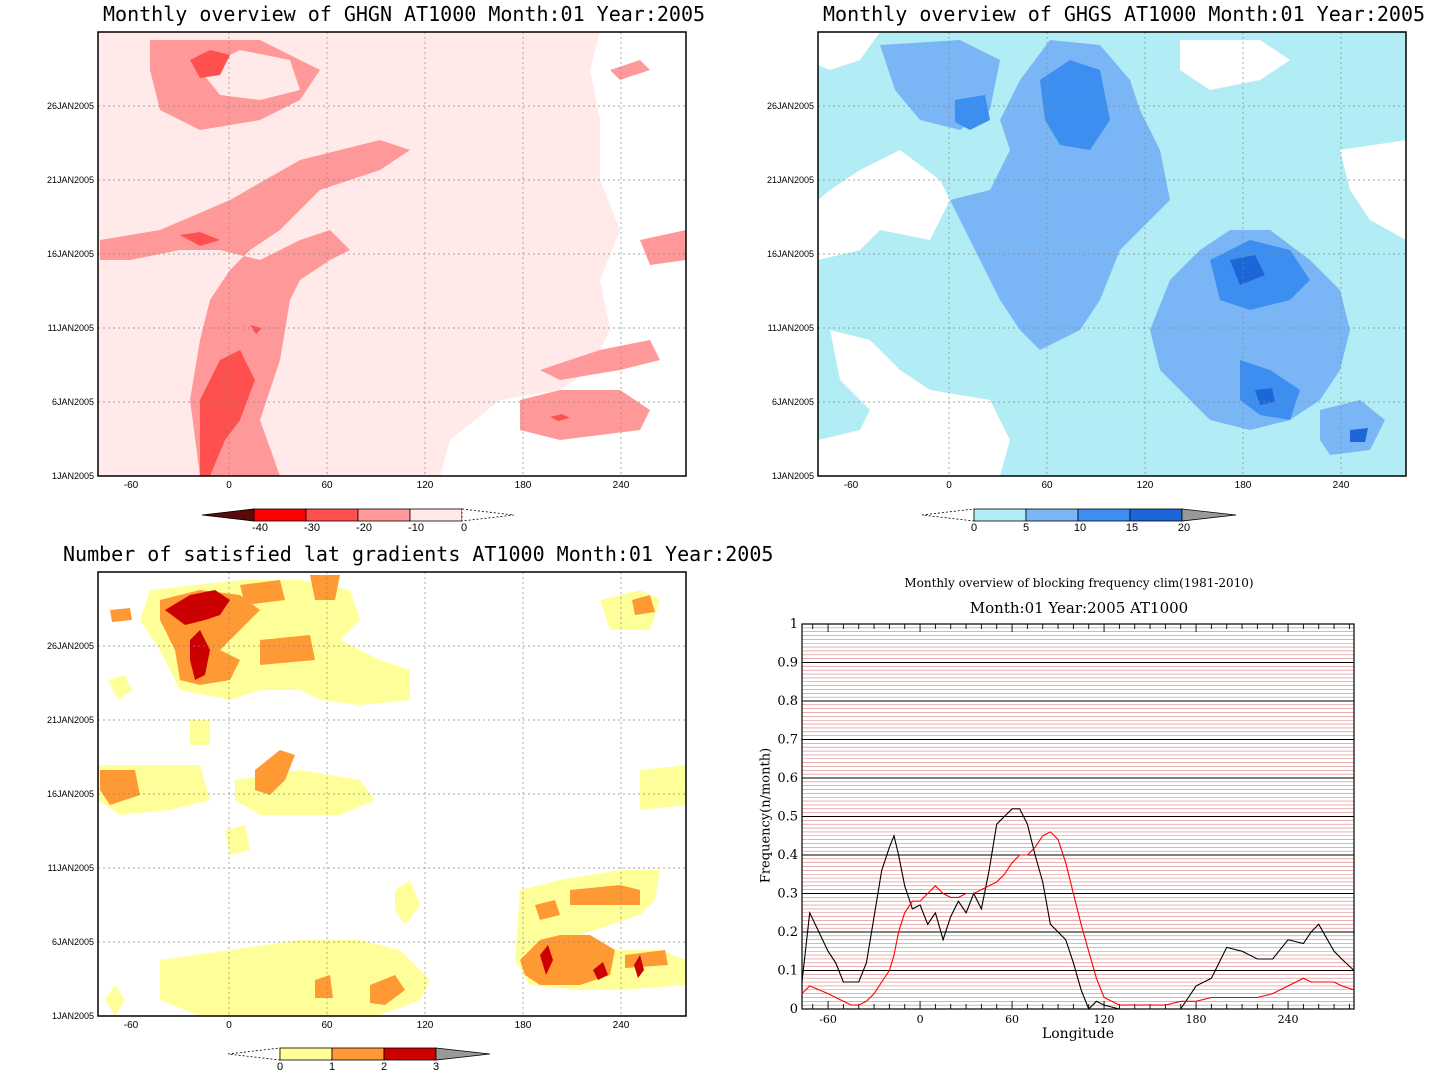  Describe the element at coordinates (1184, 528) in the screenshot. I see `ghgs-cb-label-20: 20` at that location.